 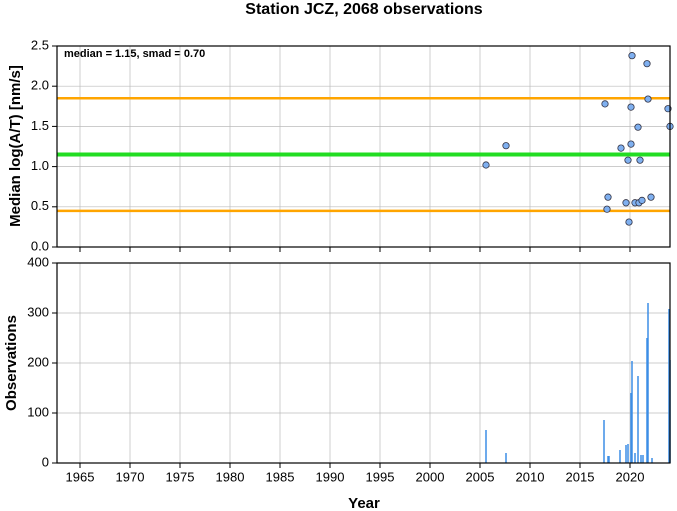 I want to click on y-tick-label: 200, so click(x=38, y=361).